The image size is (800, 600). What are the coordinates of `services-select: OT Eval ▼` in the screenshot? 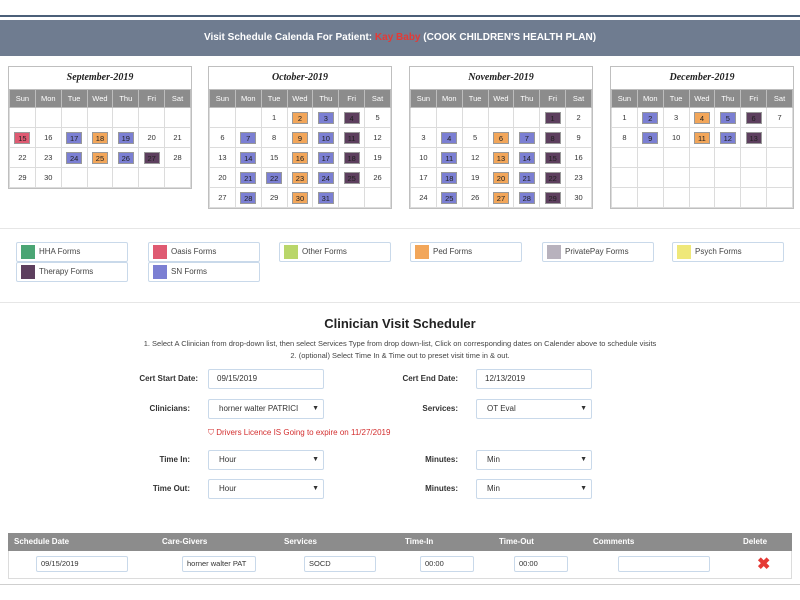 It's located at (534, 409).